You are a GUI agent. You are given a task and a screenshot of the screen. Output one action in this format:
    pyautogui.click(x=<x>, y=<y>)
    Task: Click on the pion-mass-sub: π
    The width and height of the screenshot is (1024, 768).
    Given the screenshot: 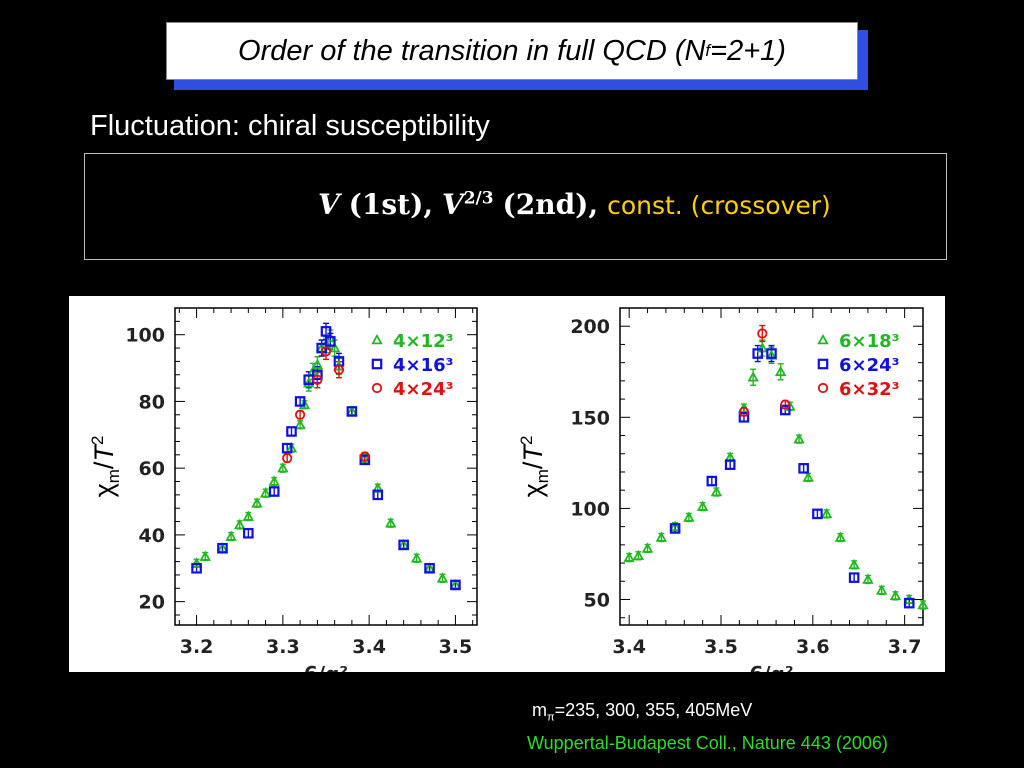 What is the action you would take?
    pyautogui.click(x=551, y=717)
    